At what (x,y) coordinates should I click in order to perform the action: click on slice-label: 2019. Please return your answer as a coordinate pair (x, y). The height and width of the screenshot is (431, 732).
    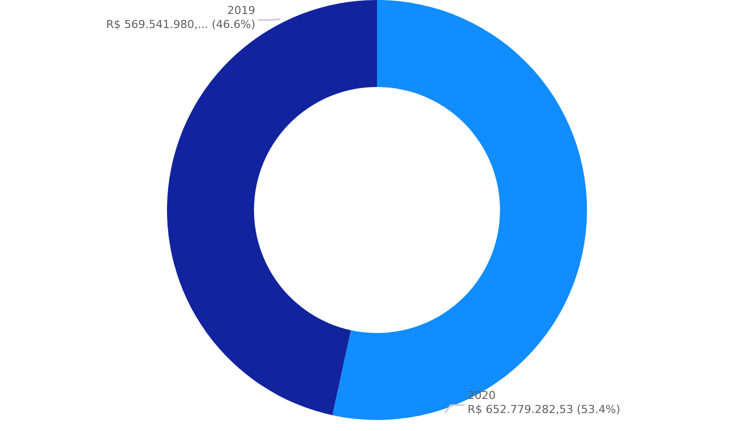
    Looking at the image, I should click on (241, 10).